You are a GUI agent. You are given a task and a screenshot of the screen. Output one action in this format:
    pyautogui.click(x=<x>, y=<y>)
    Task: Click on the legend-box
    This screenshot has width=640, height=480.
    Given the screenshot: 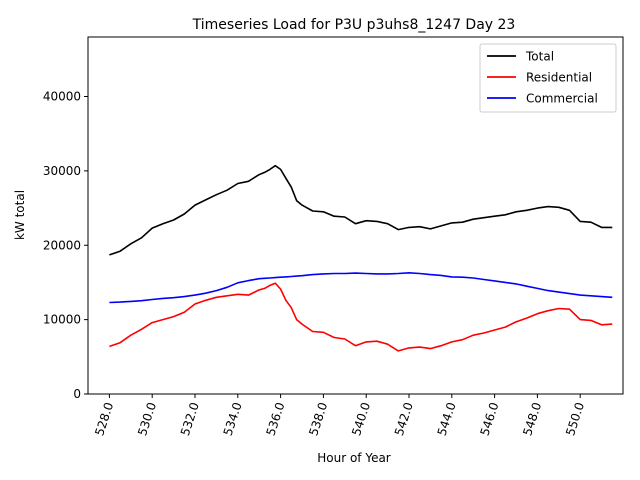 What is the action you would take?
    pyautogui.click(x=548, y=78)
    